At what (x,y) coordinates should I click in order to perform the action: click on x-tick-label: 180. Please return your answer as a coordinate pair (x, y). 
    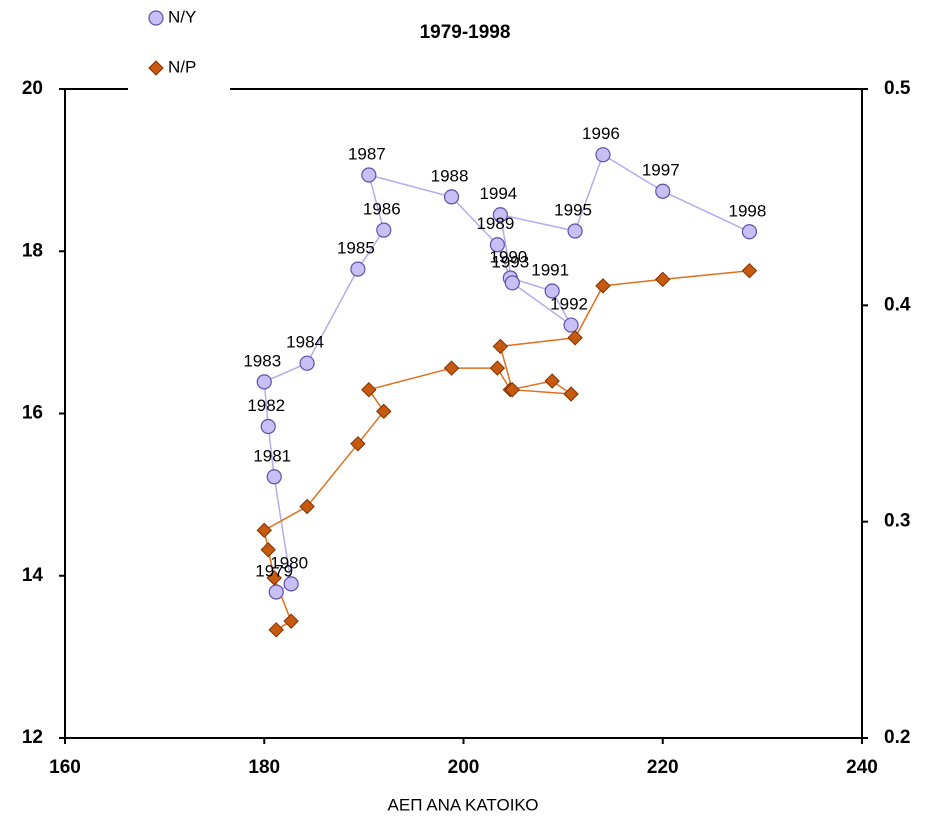
    Looking at the image, I should click on (264, 767).